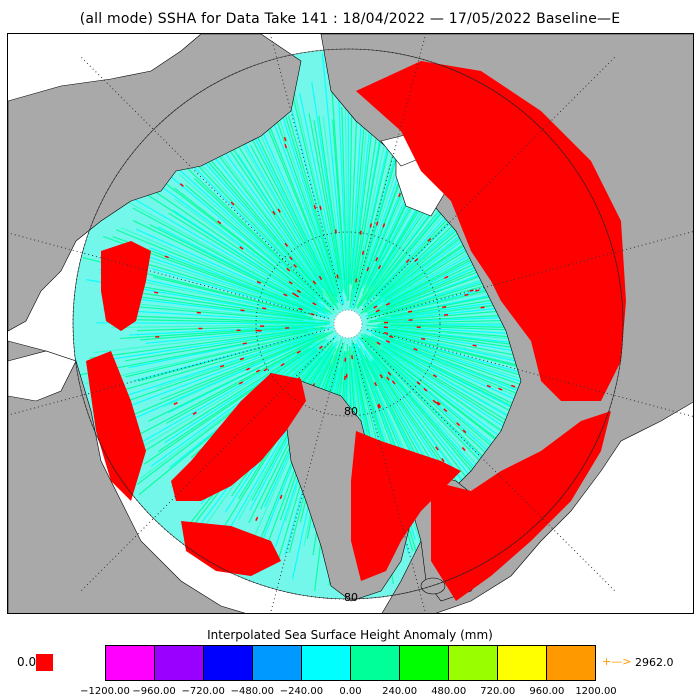 The width and height of the screenshot is (700, 700). What do you see at coordinates (27, 662) in the screenshot?
I see `underflow-value: 0.0` at bounding box center [27, 662].